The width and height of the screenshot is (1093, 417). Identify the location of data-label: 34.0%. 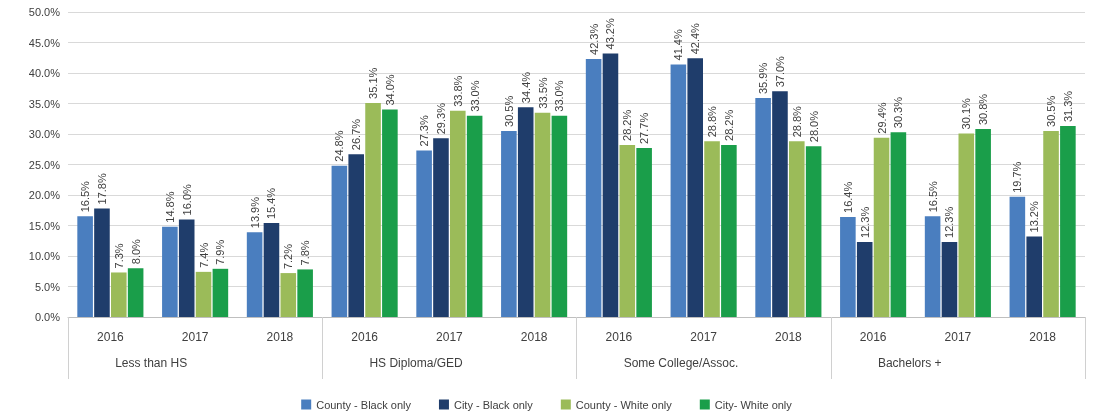
(389, 90).